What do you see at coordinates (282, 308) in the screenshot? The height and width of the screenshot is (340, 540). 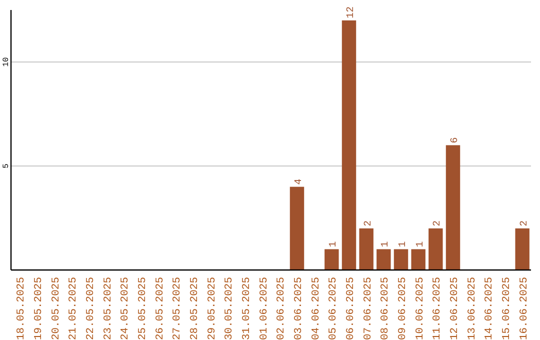 I see `x-tick-label: 02.06.2025` at bounding box center [282, 308].